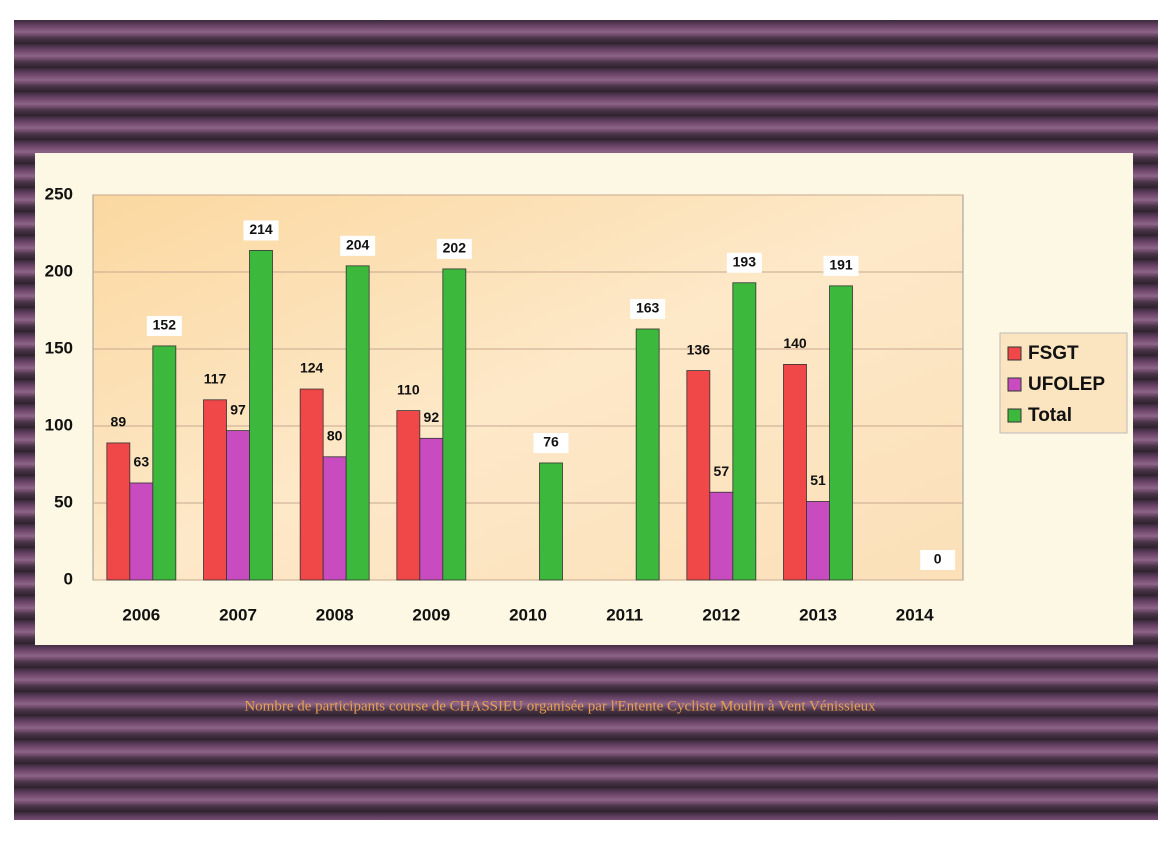 The image size is (1169, 850). I want to click on value-label: 193, so click(745, 261).